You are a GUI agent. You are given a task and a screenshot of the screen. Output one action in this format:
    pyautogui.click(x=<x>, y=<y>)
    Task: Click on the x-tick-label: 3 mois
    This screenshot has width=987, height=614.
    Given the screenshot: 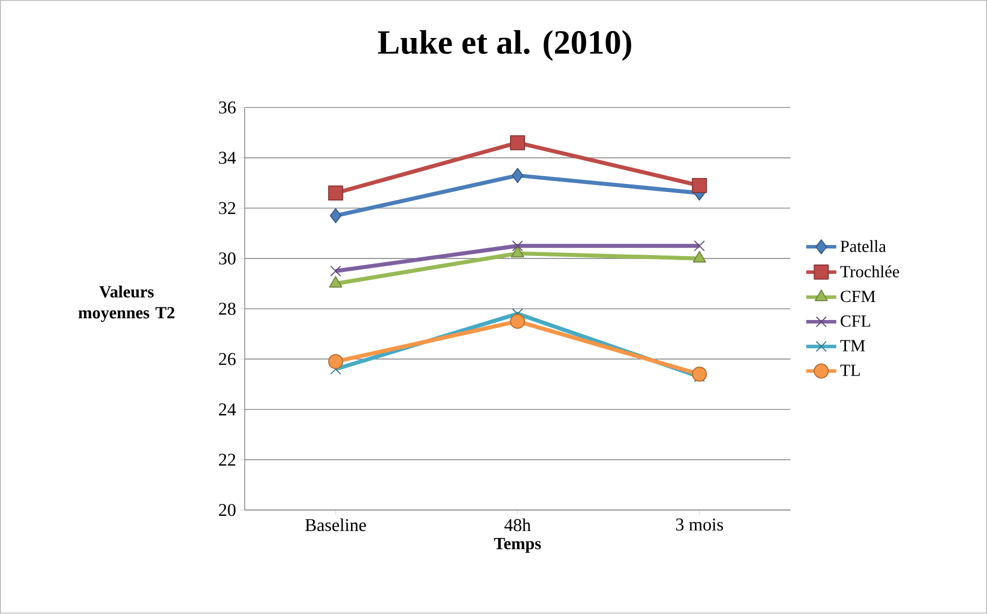 What is the action you would take?
    pyautogui.click(x=699, y=524)
    